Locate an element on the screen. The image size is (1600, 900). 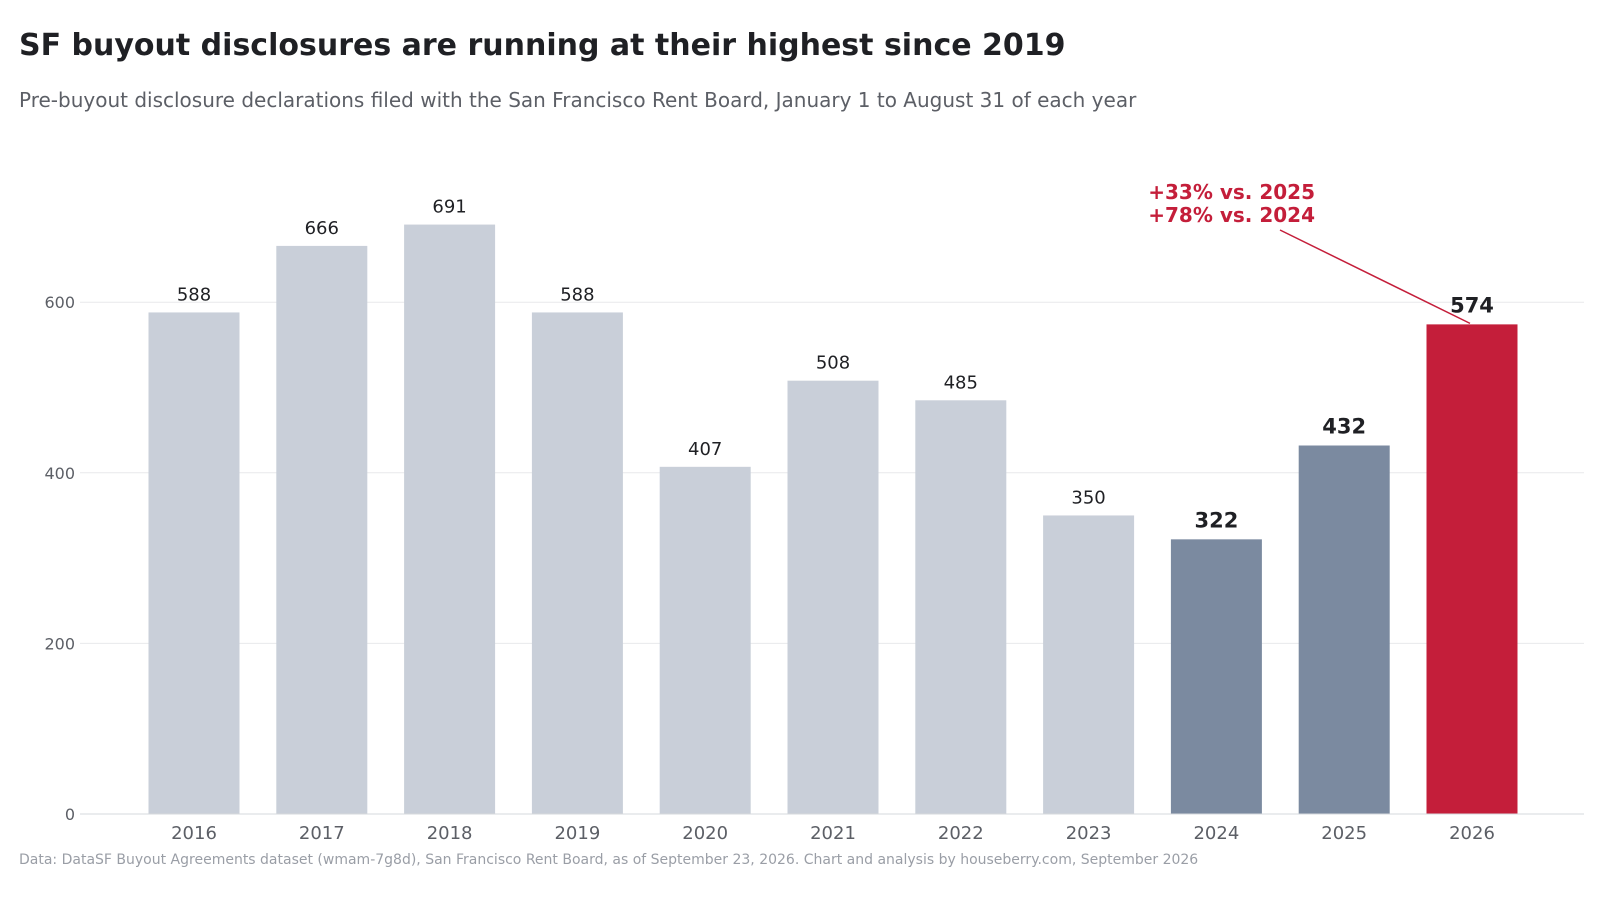
bar-2018 is located at coordinates (450, 519).